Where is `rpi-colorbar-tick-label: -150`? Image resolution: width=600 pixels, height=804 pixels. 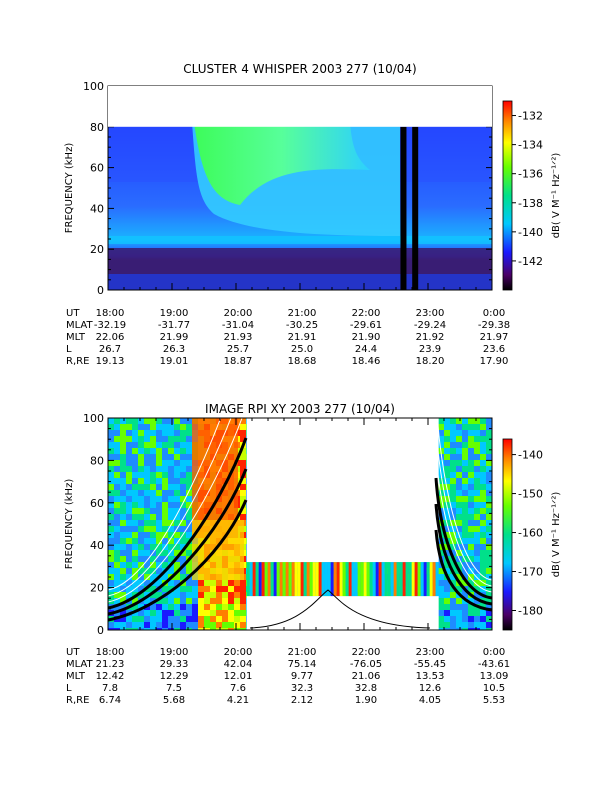
rpi-colorbar-tick-label: -150 is located at coordinates (530, 494).